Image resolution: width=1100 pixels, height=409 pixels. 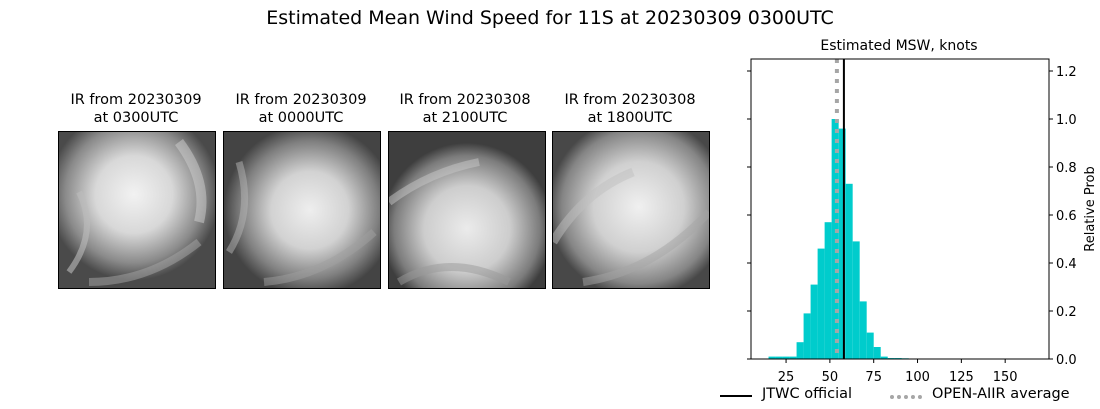 What do you see at coordinates (873, 377) in the screenshot?
I see `x-tick-label: 75` at bounding box center [873, 377].